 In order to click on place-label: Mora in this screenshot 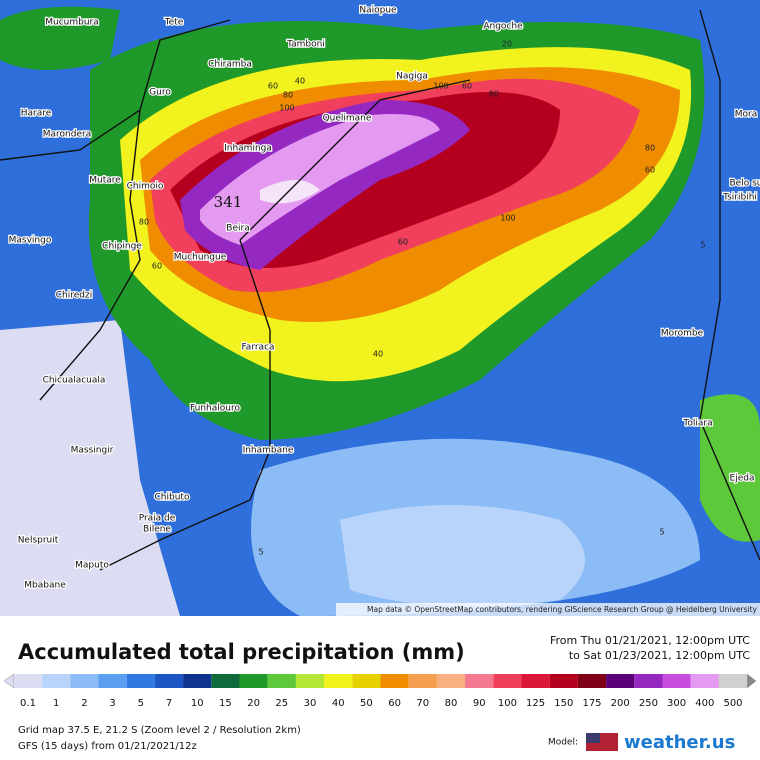, I will do `click(746, 115)`.